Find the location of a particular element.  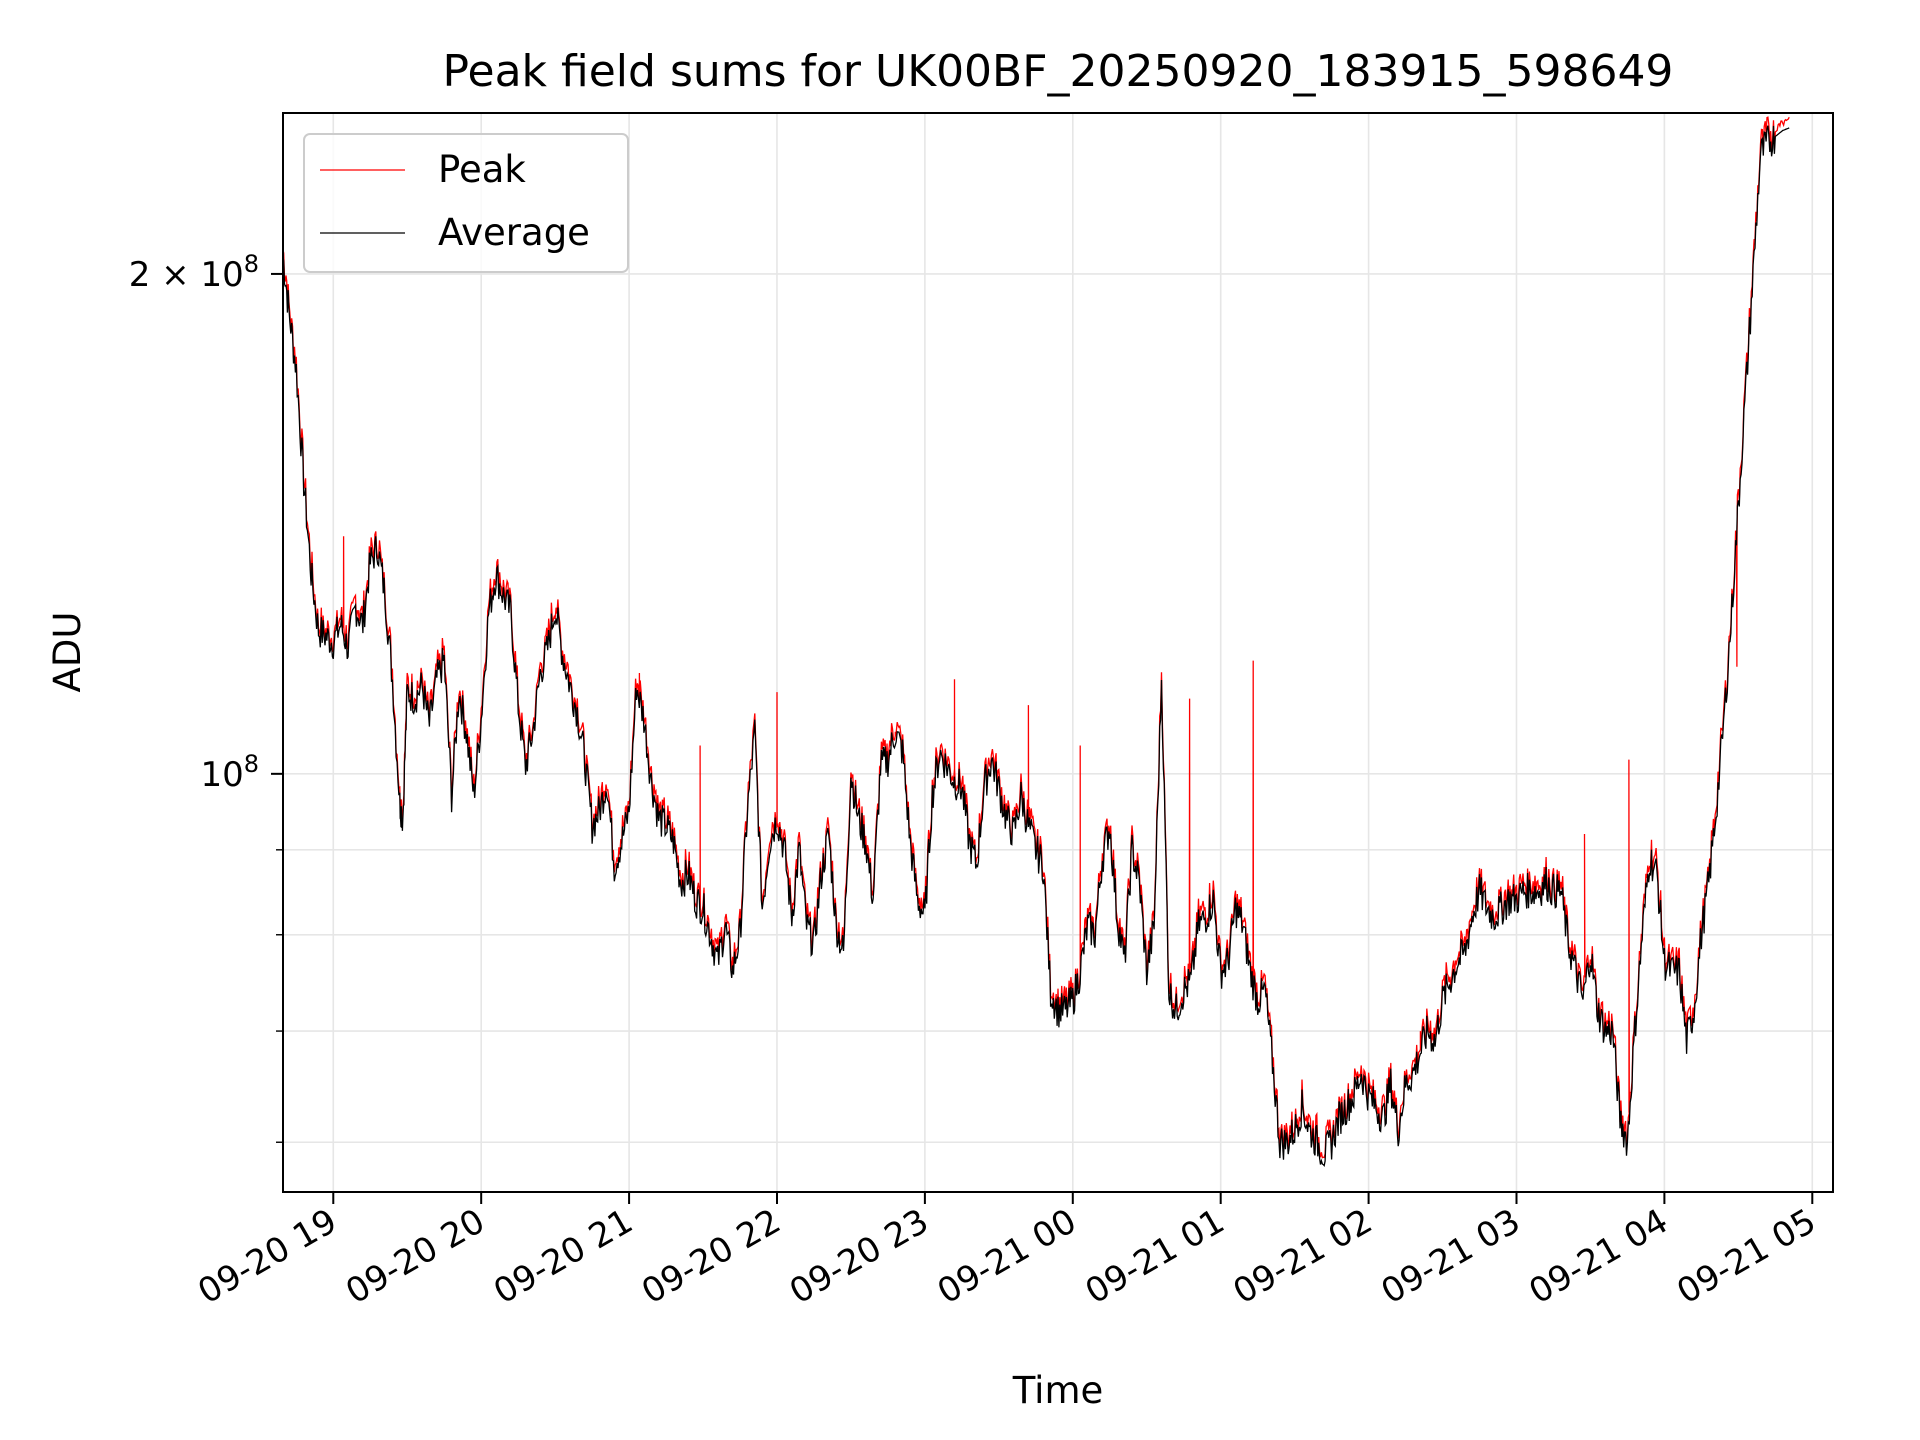

legend-box is located at coordinates (466, 203).